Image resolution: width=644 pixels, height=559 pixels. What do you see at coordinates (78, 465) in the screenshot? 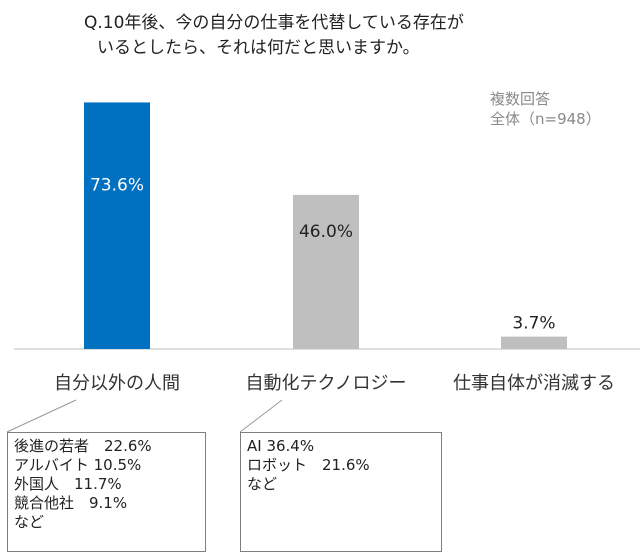
I see `breakdown-line: アルバイト 10.5%` at bounding box center [78, 465].